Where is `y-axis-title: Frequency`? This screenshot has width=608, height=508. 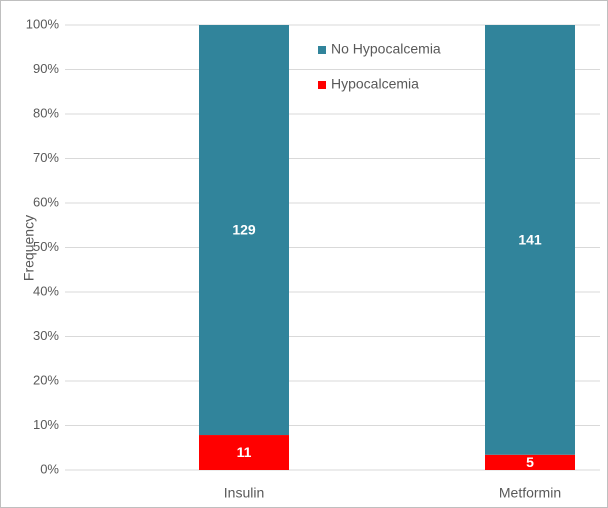 y-axis-title: Frequency is located at coordinates (29, 248).